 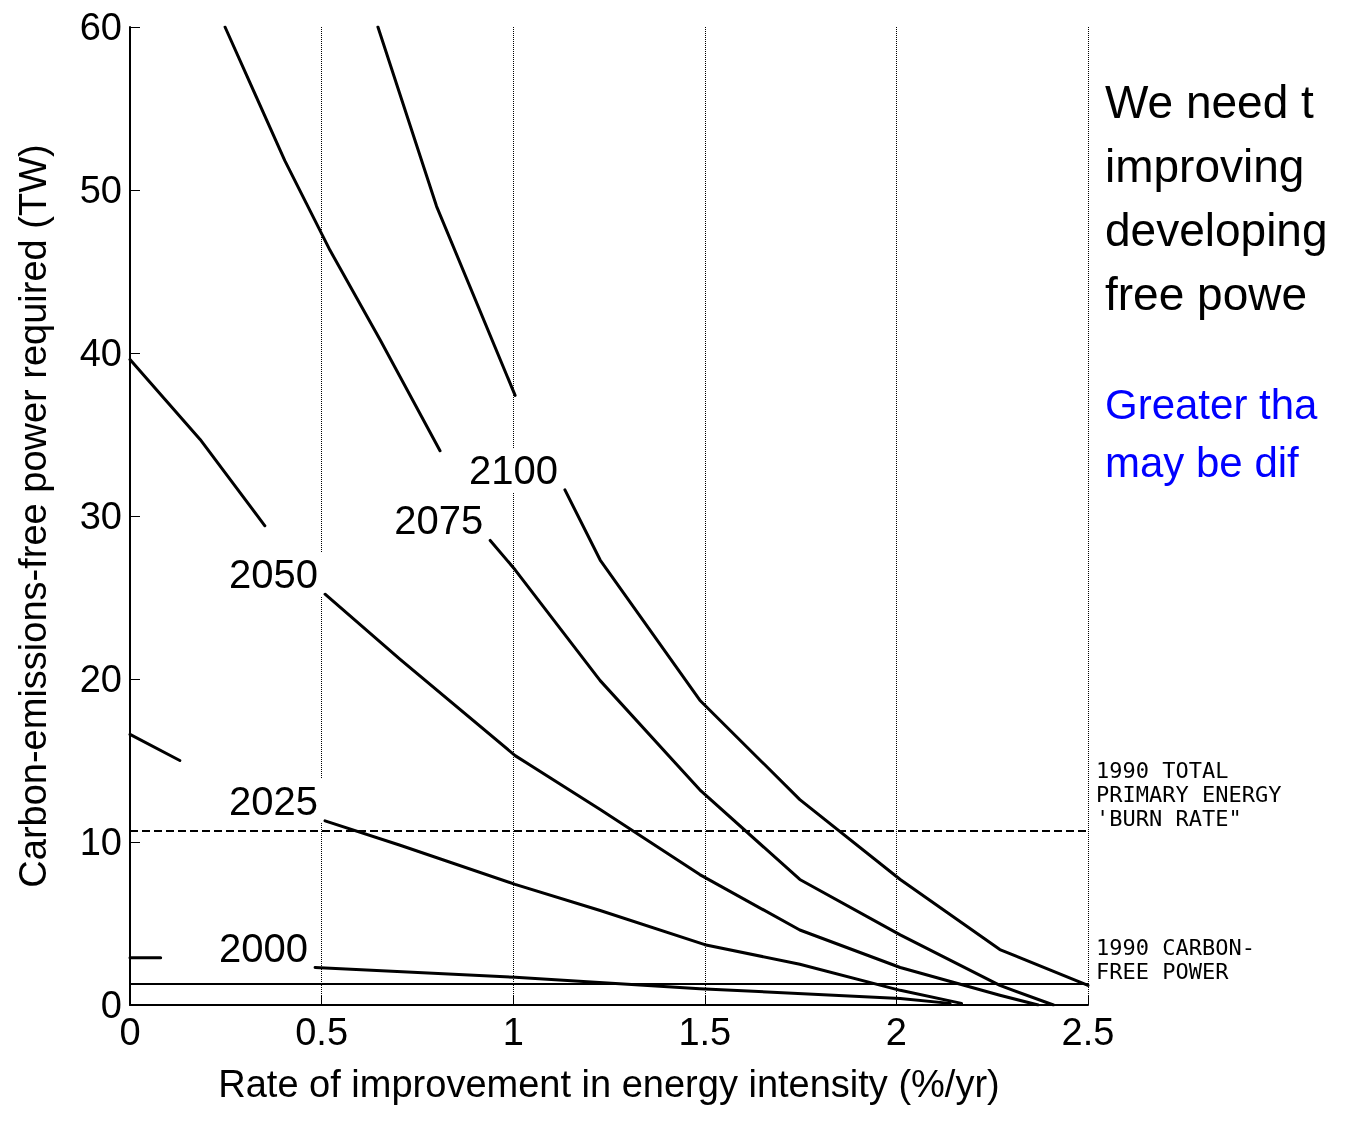 I want to click on y-tick-label: 30, so click(x=100, y=516).